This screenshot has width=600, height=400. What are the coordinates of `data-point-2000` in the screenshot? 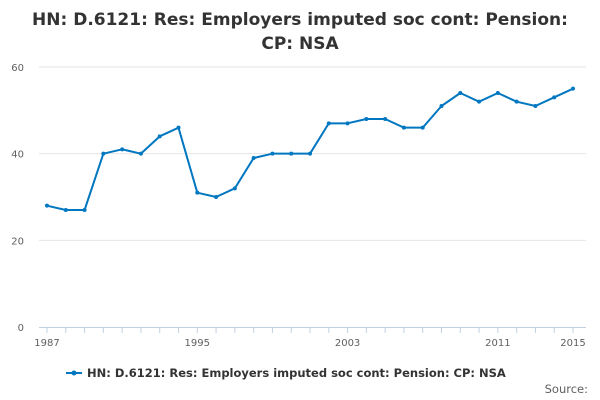 It's located at (291, 153).